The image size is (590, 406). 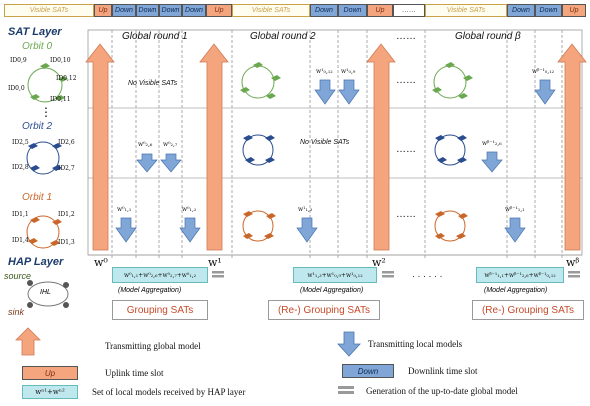 What do you see at coordinates (20, 215) in the screenshot?
I see `sat-id: ID1,1` at bounding box center [20, 215].